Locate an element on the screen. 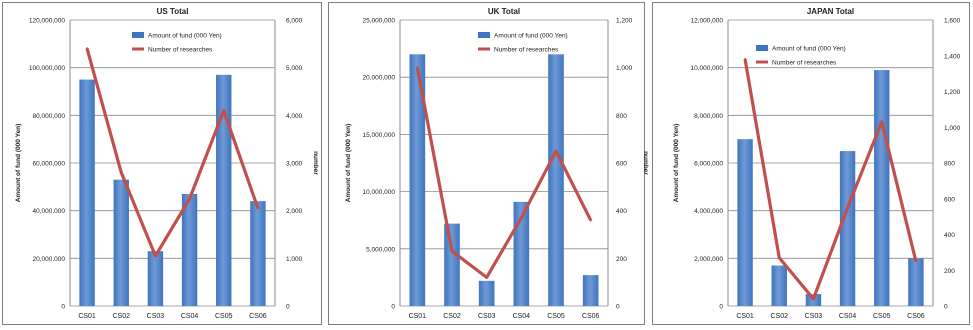 Image resolution: width=973 pixels, height=330 pixels. y2-tick-label: 1,400 is located at coordinates (952, 56).